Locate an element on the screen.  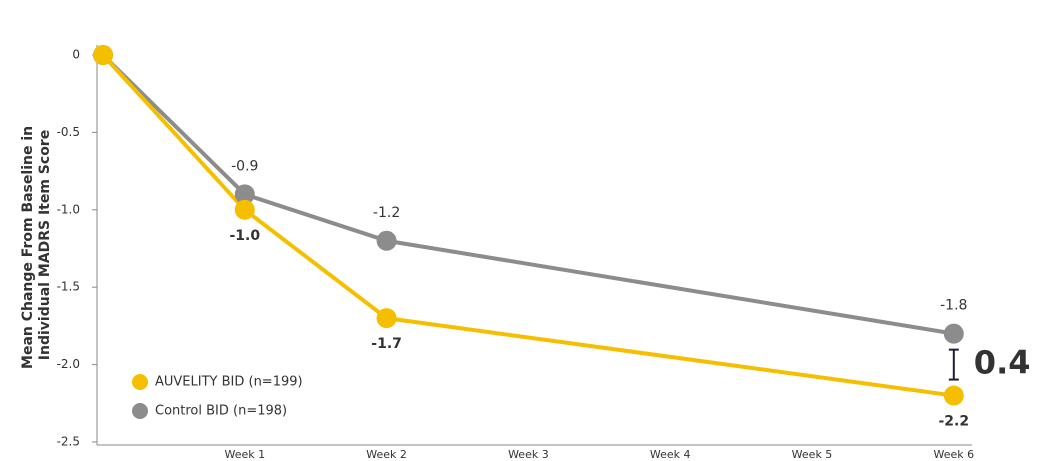
legend-label: AUVELITY BID (n=199) is located at coordinates (229, 382).